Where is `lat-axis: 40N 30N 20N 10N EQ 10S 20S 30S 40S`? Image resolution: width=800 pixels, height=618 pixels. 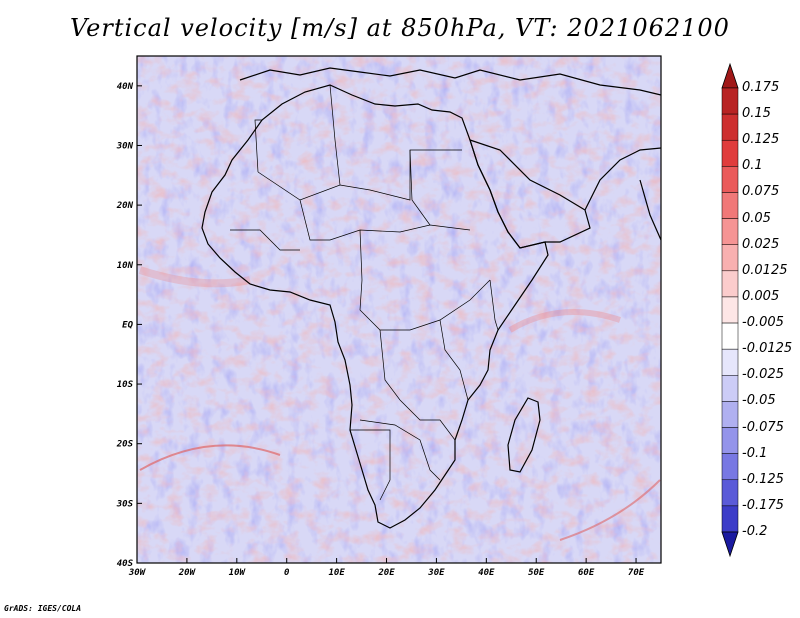
lat-axis: 40N 30N 20N 10N EQ 10S 20S 30S 40S is located at coordinates (129, 325).